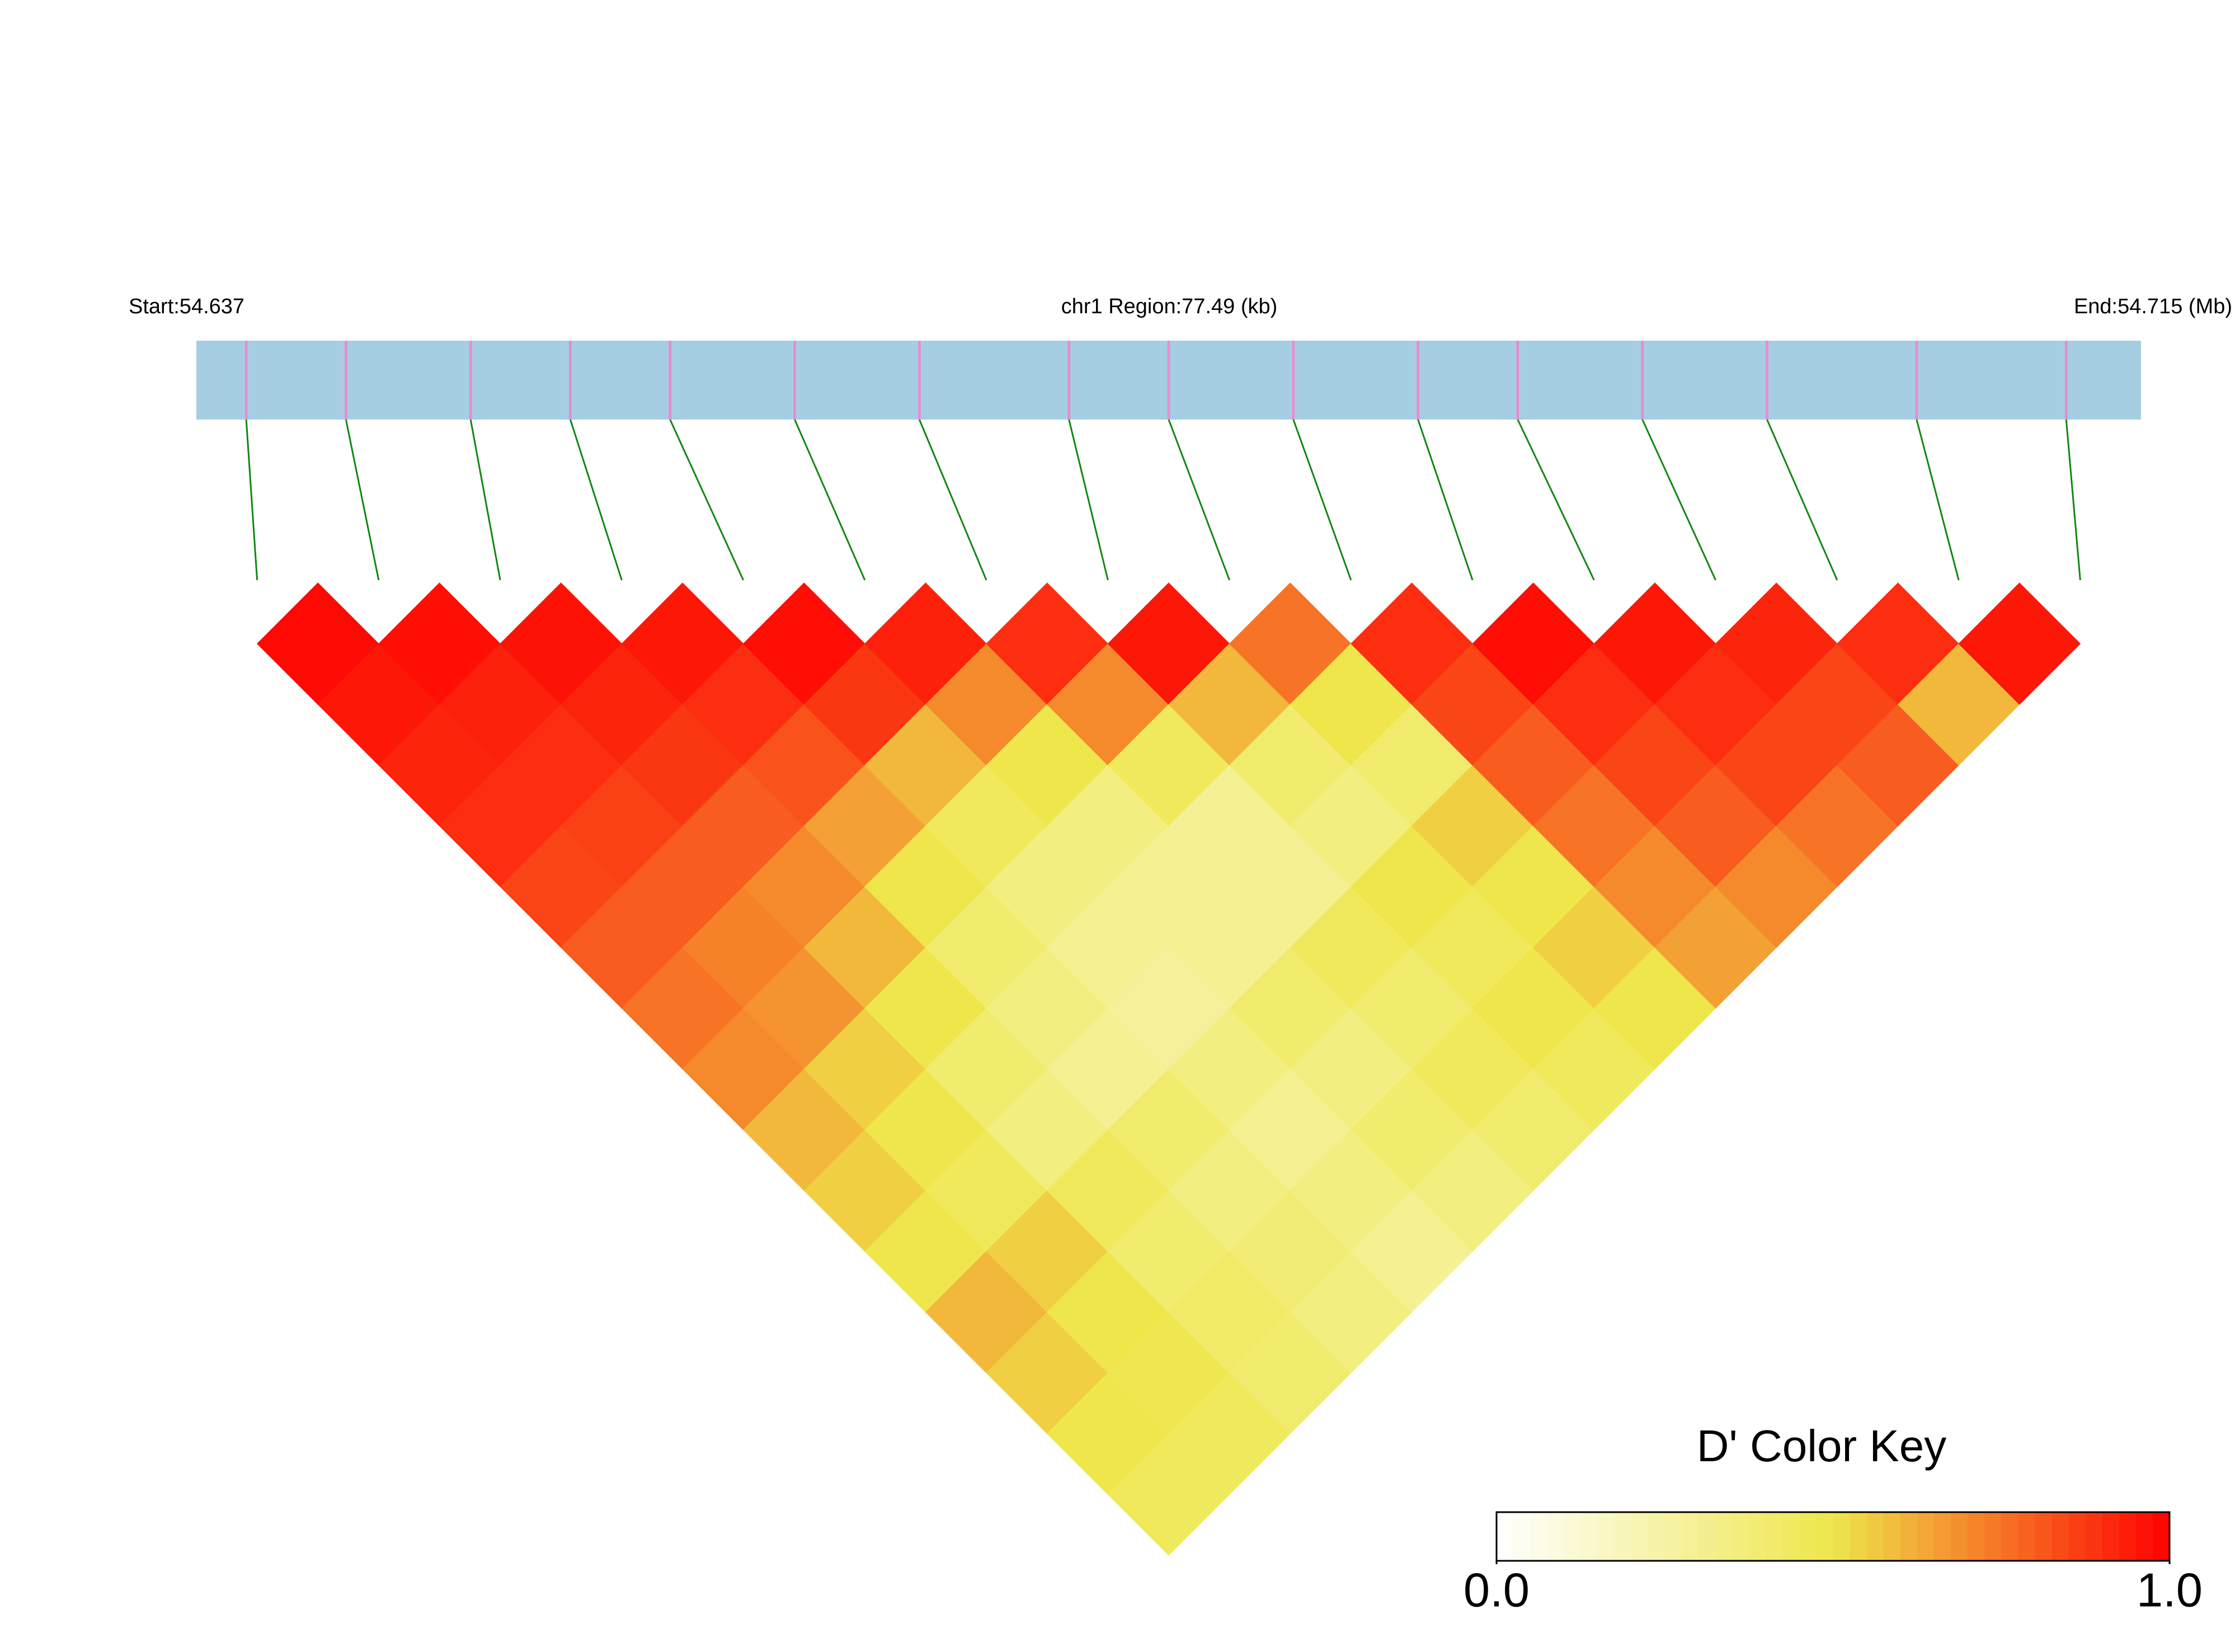 This screenshot has height=1652, width=2235. Describe the element at coordinates (1169, 306) in the screenshot. I see `region-label: chr1 Region:77.49 (kb)` at that location.